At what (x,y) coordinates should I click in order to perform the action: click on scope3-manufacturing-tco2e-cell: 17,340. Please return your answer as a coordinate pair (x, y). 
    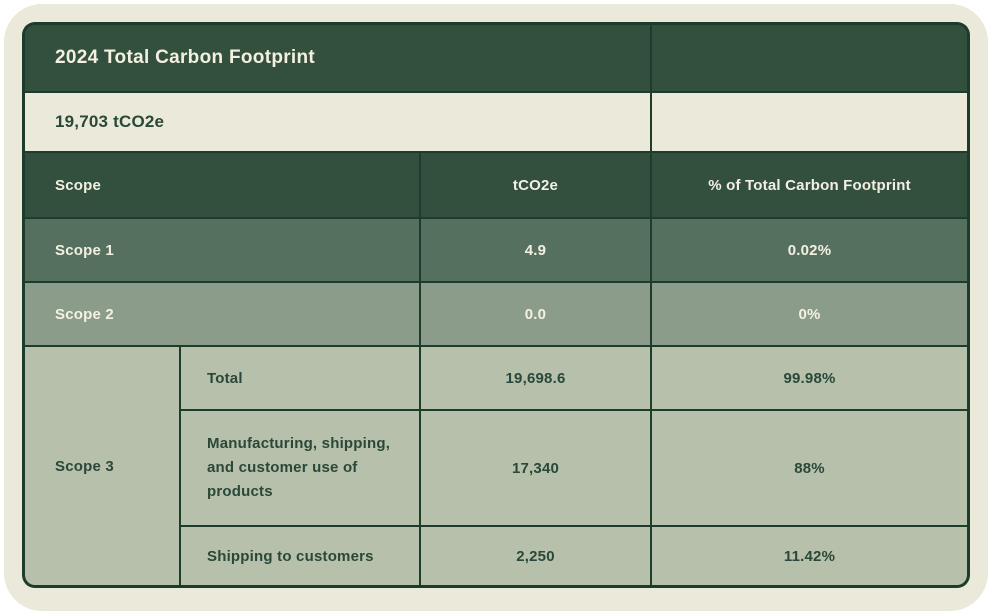
    Looking at the image, I should click on (535, 468).